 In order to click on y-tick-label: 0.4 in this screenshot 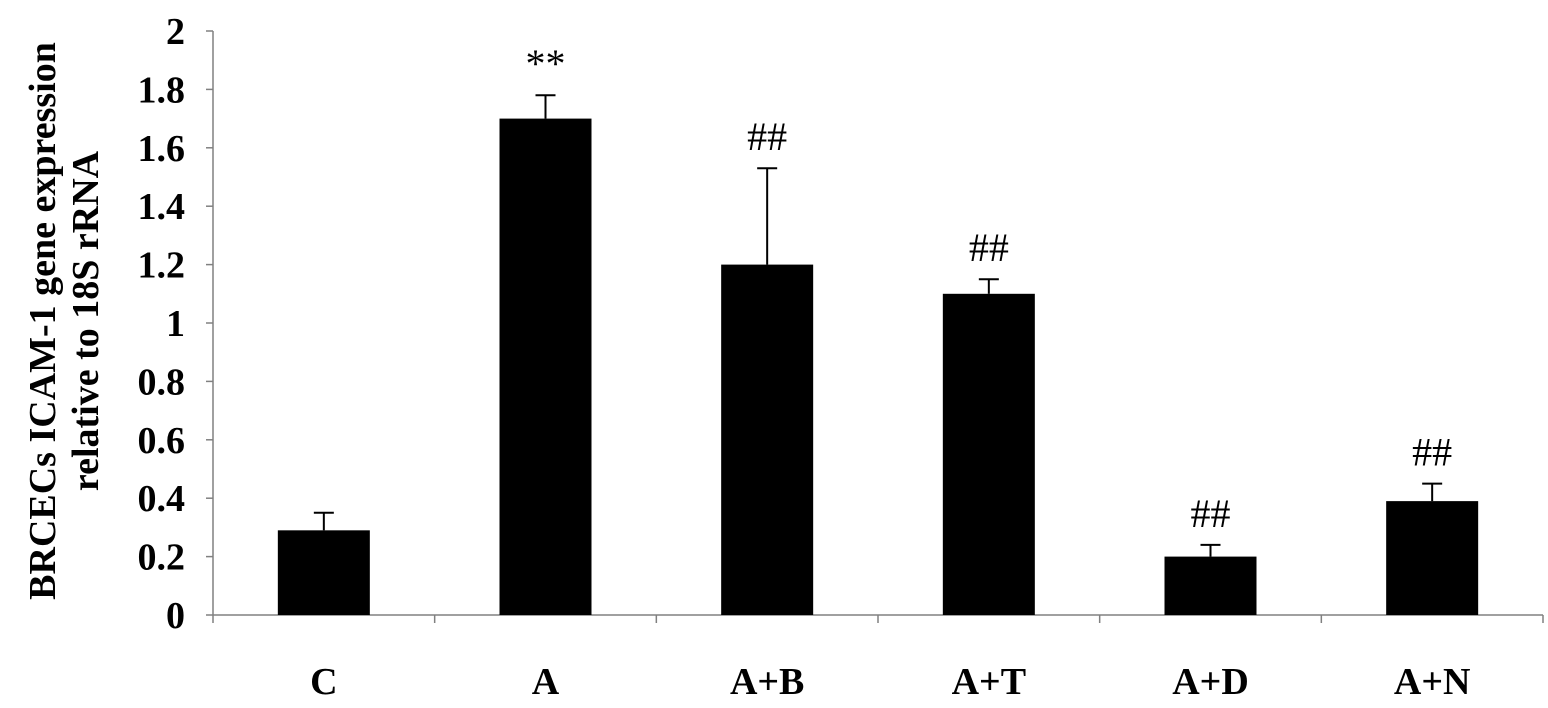, I will do `click(162, 499)`.